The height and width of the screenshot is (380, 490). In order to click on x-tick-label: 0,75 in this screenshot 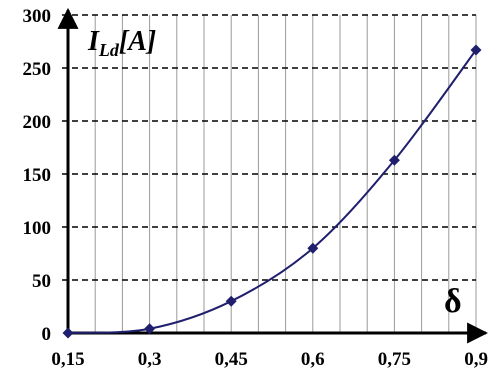, I will do `click(394, 359)`.